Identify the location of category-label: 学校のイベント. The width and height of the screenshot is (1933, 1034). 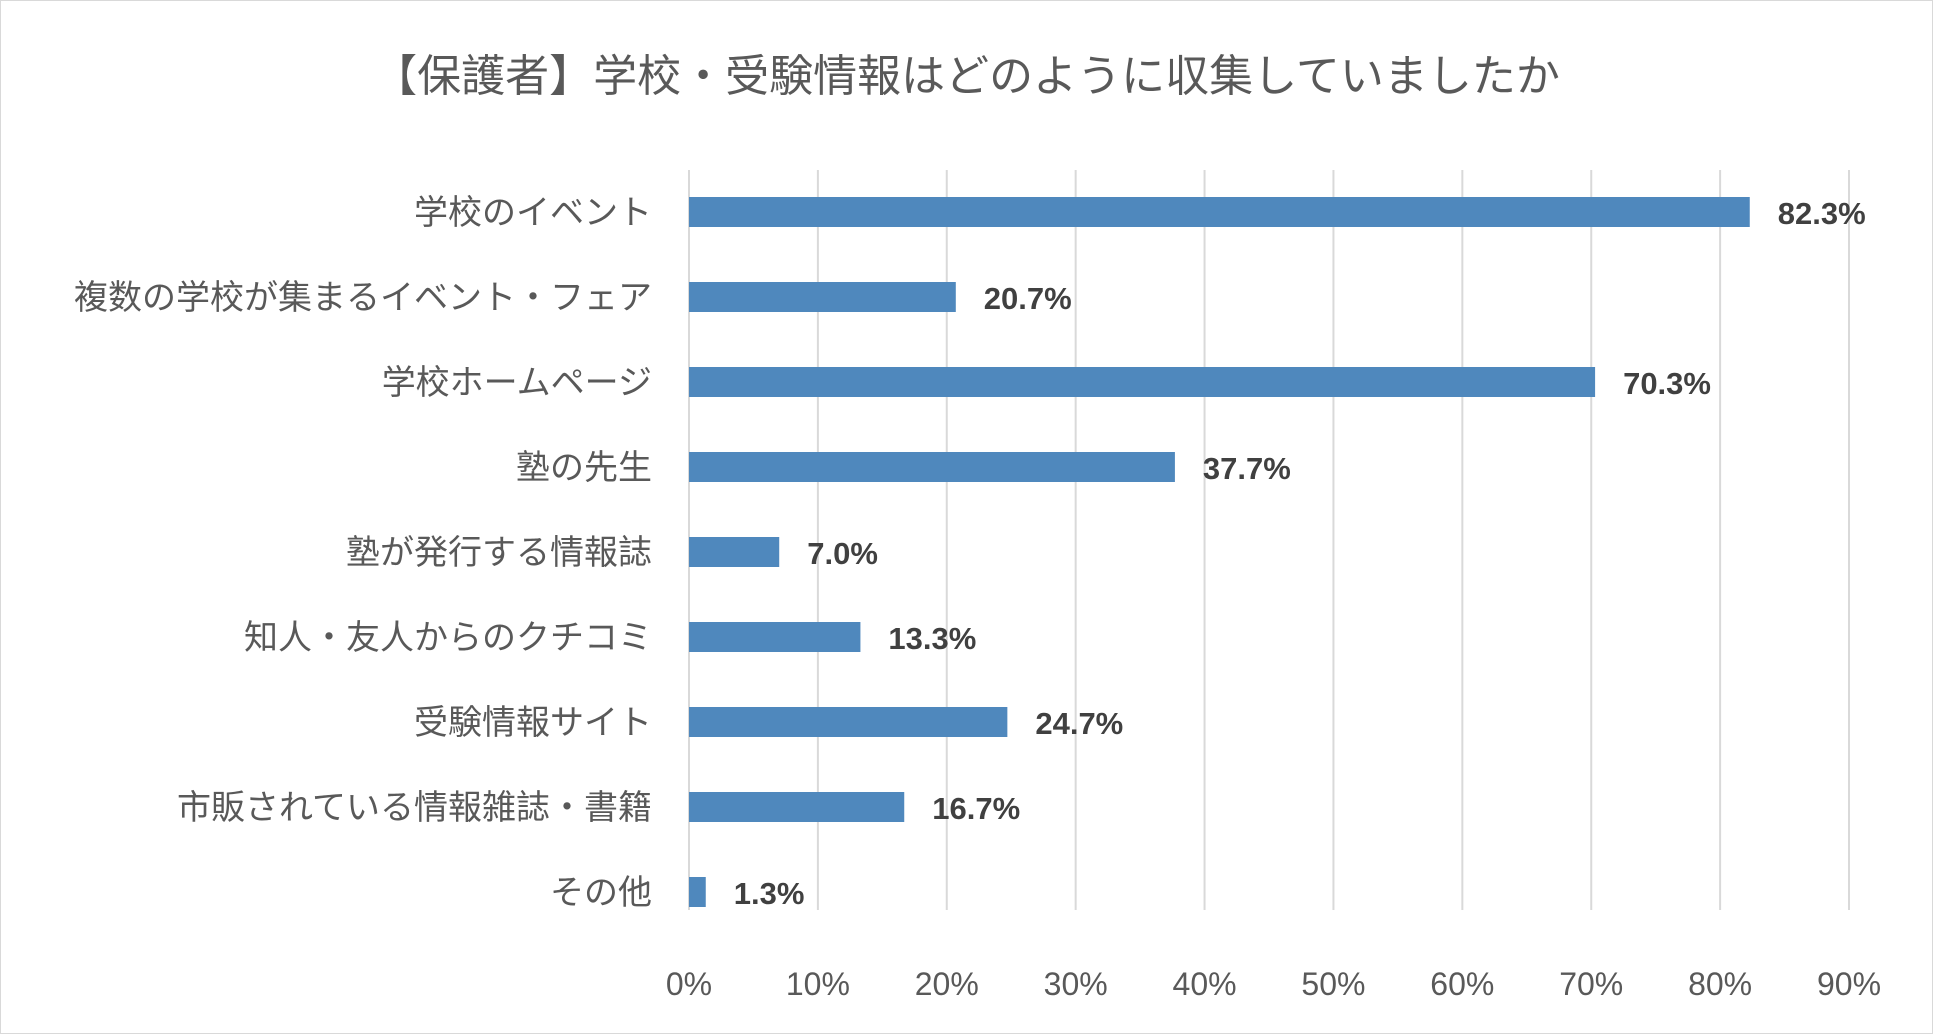
(533, 213).